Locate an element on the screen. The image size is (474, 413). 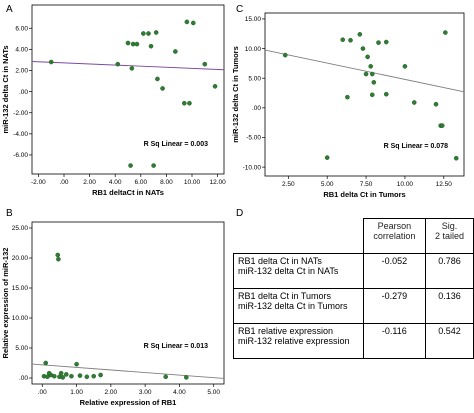
fit-line is located at coordinates (128, 66).